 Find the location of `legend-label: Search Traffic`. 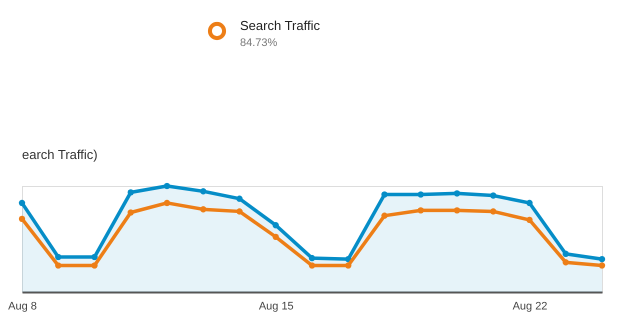

legend-label: Search Traffic is located at coordinates (280, 25).